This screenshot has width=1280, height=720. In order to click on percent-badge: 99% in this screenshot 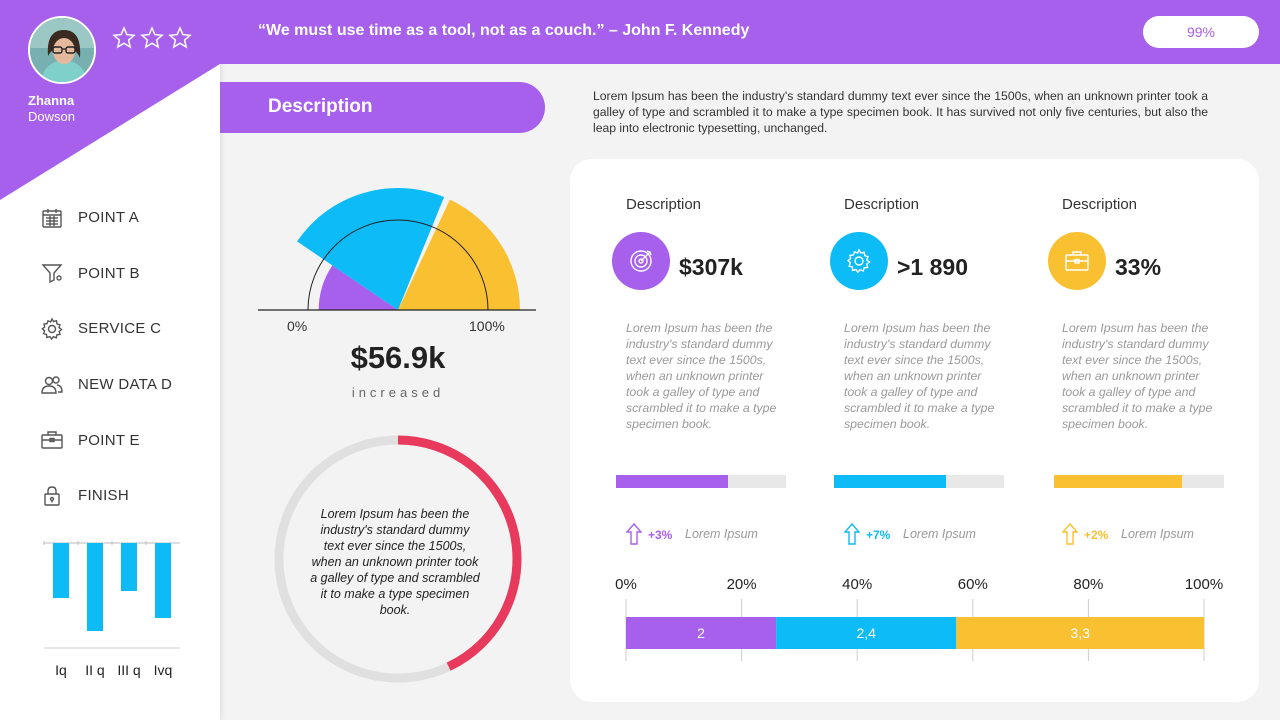, I will do `click(1201, 32)`.